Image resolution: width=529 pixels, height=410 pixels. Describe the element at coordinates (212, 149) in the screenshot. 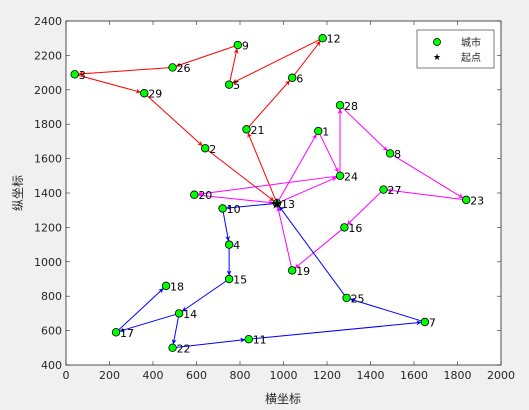

I see `city-label-2: 2` at that location.